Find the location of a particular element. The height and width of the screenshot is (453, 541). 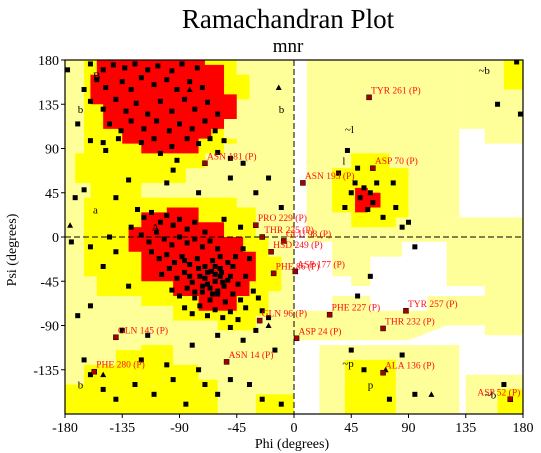

residue-label: ASP 52 (P) is located at coordinates (498, 392).